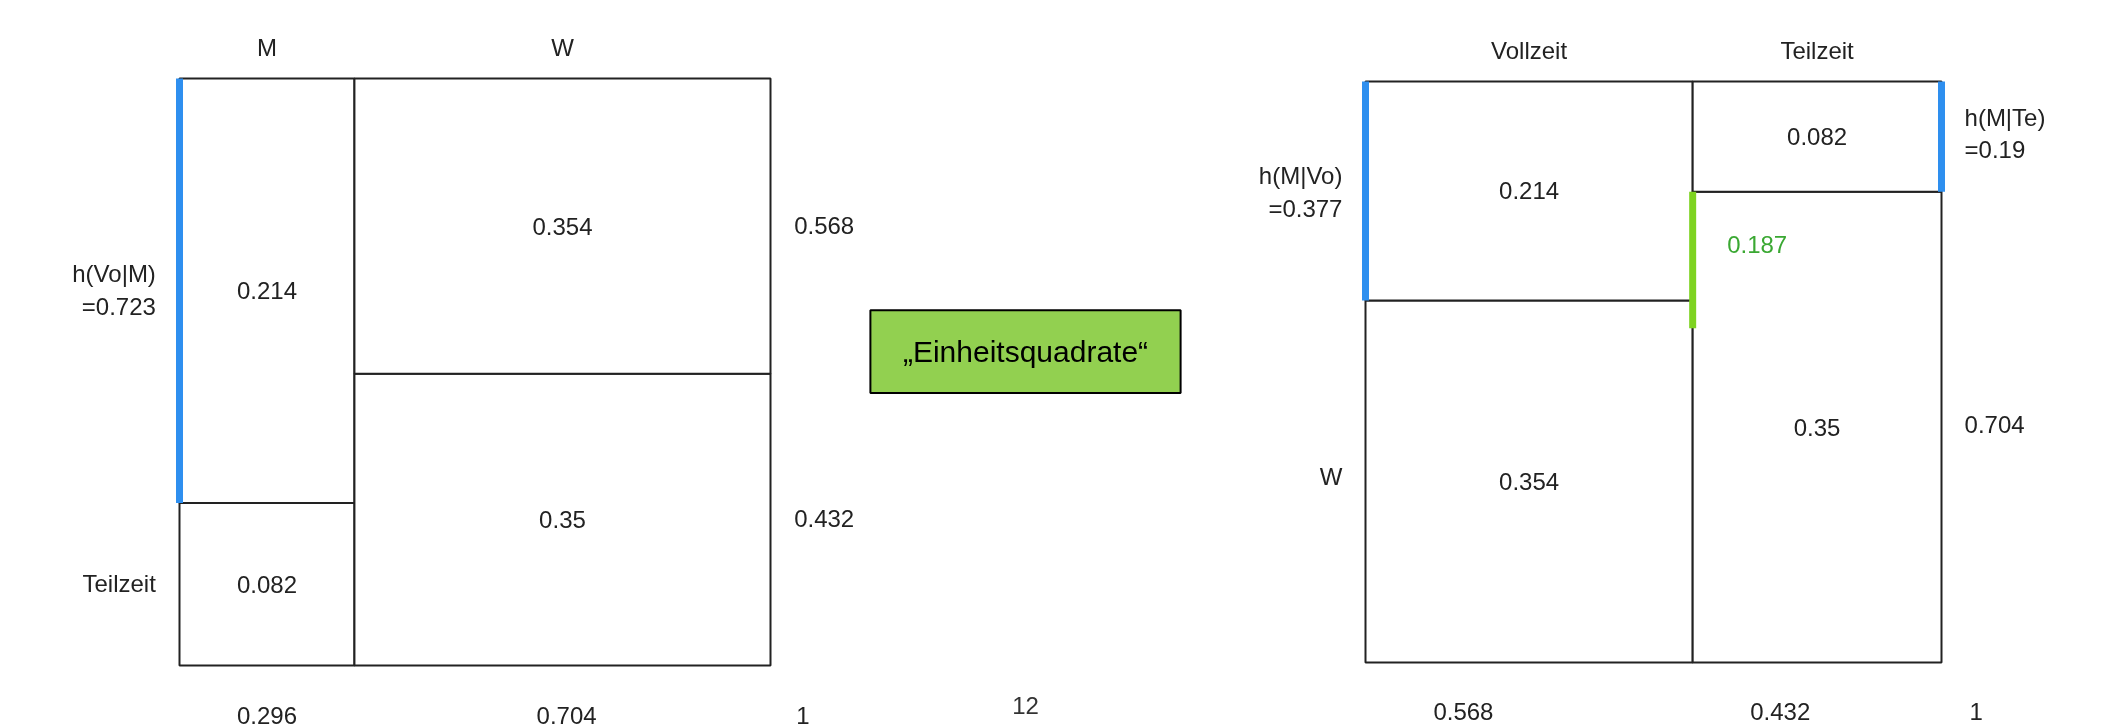 This screenshot has height=727, width=2113. I want to click on text: h(Vo|M) =0.723, so click(114, 290).